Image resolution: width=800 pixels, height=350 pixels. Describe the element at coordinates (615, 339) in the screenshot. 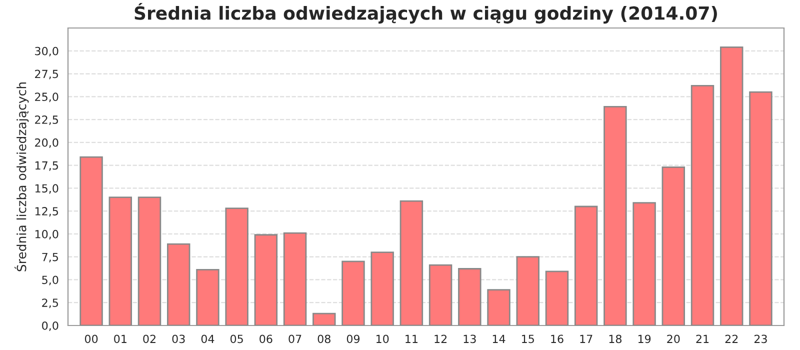

I see `x-tick-label: 18` at that location.